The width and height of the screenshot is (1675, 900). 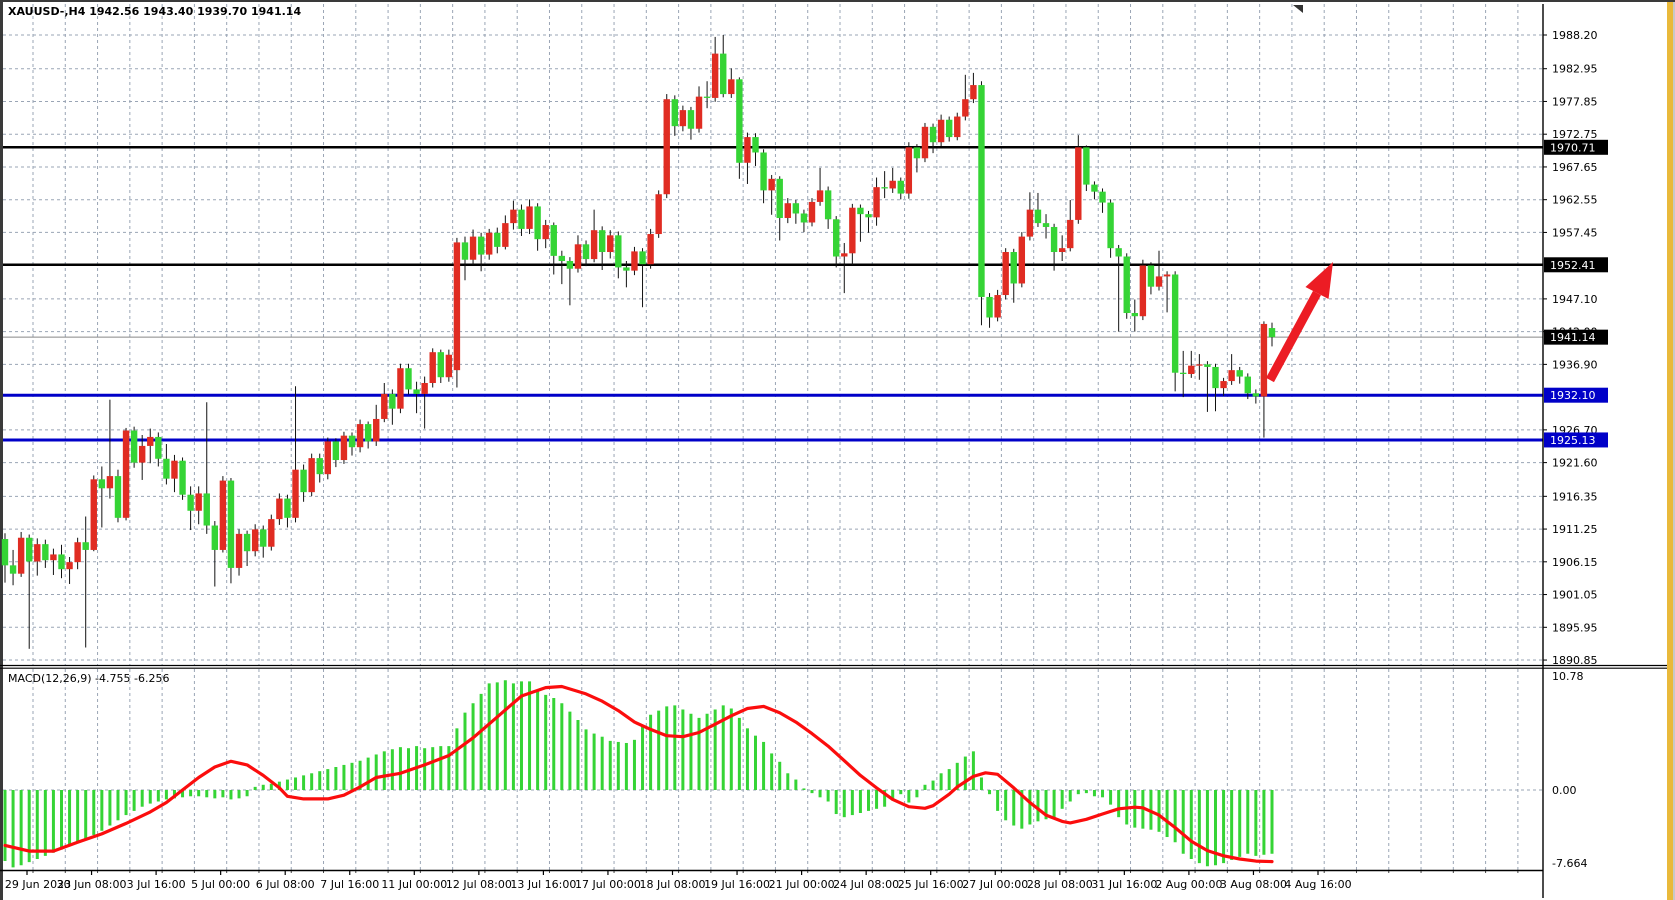 What do you see at coordinates (479, 884) in the screenshot?
I see `time-axis-label: 12 Jul 08:00` at bounding box center [479, 884].